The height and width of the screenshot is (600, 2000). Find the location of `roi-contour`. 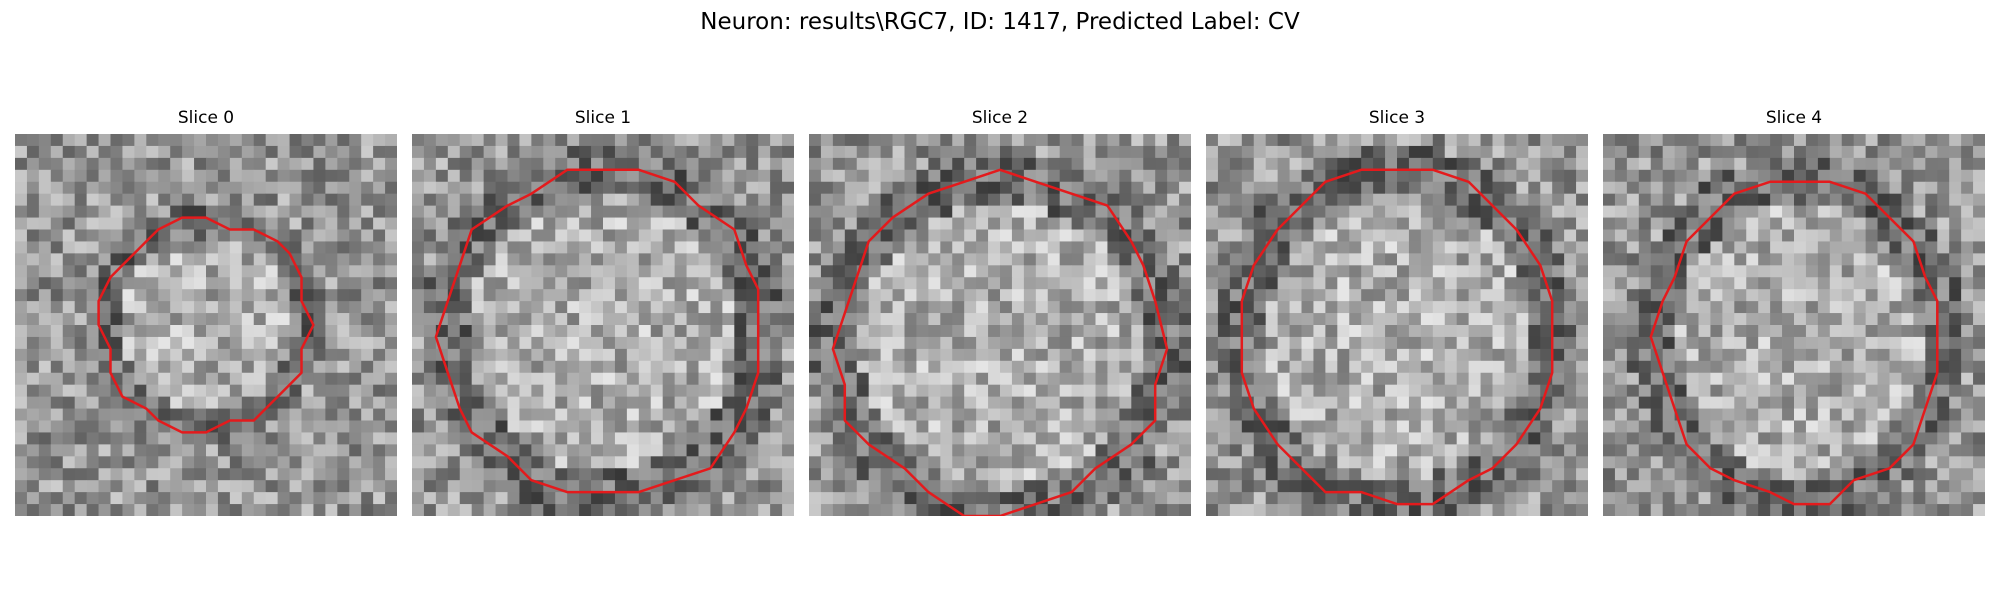

roi-contour is located at coordinates (1000, 342).